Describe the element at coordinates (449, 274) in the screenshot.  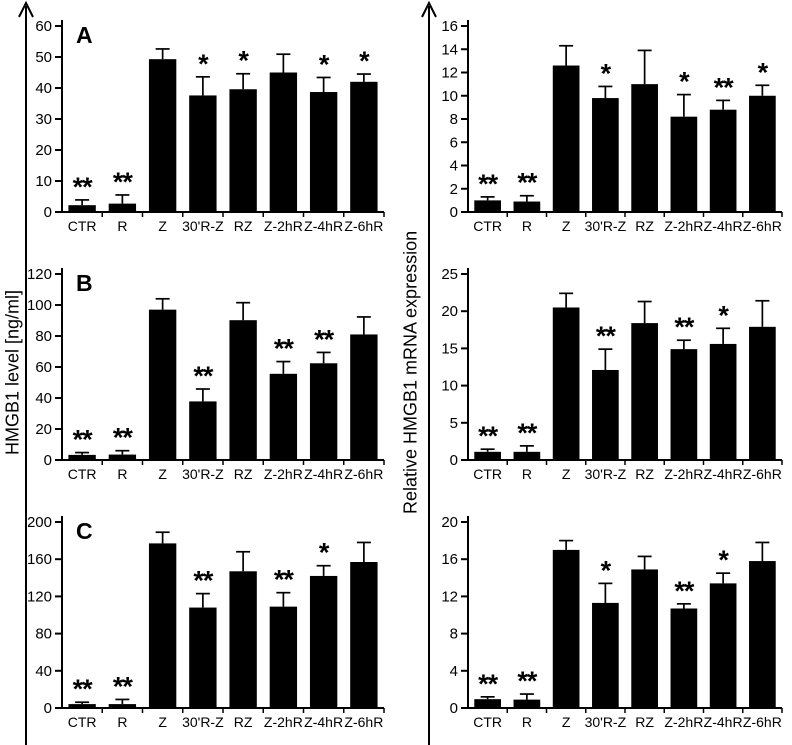
I see `y-tick-label: 25` at that location.